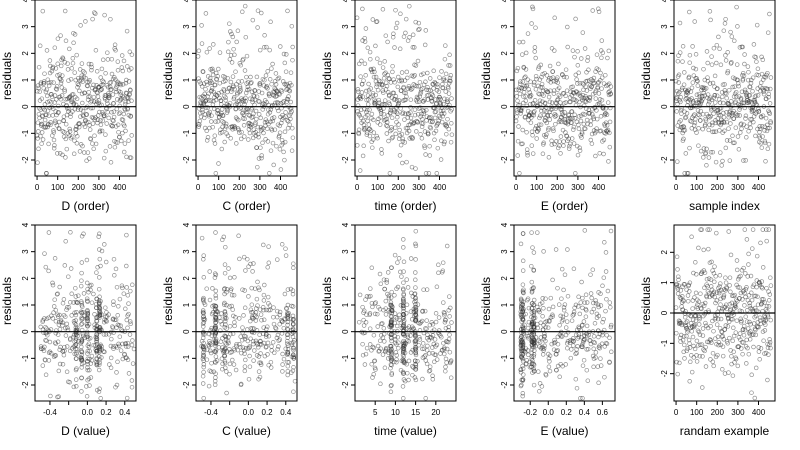 The height and width of the screenshot is (450, 800). I want to click on y-tick-label: -1, so click(664, 343).